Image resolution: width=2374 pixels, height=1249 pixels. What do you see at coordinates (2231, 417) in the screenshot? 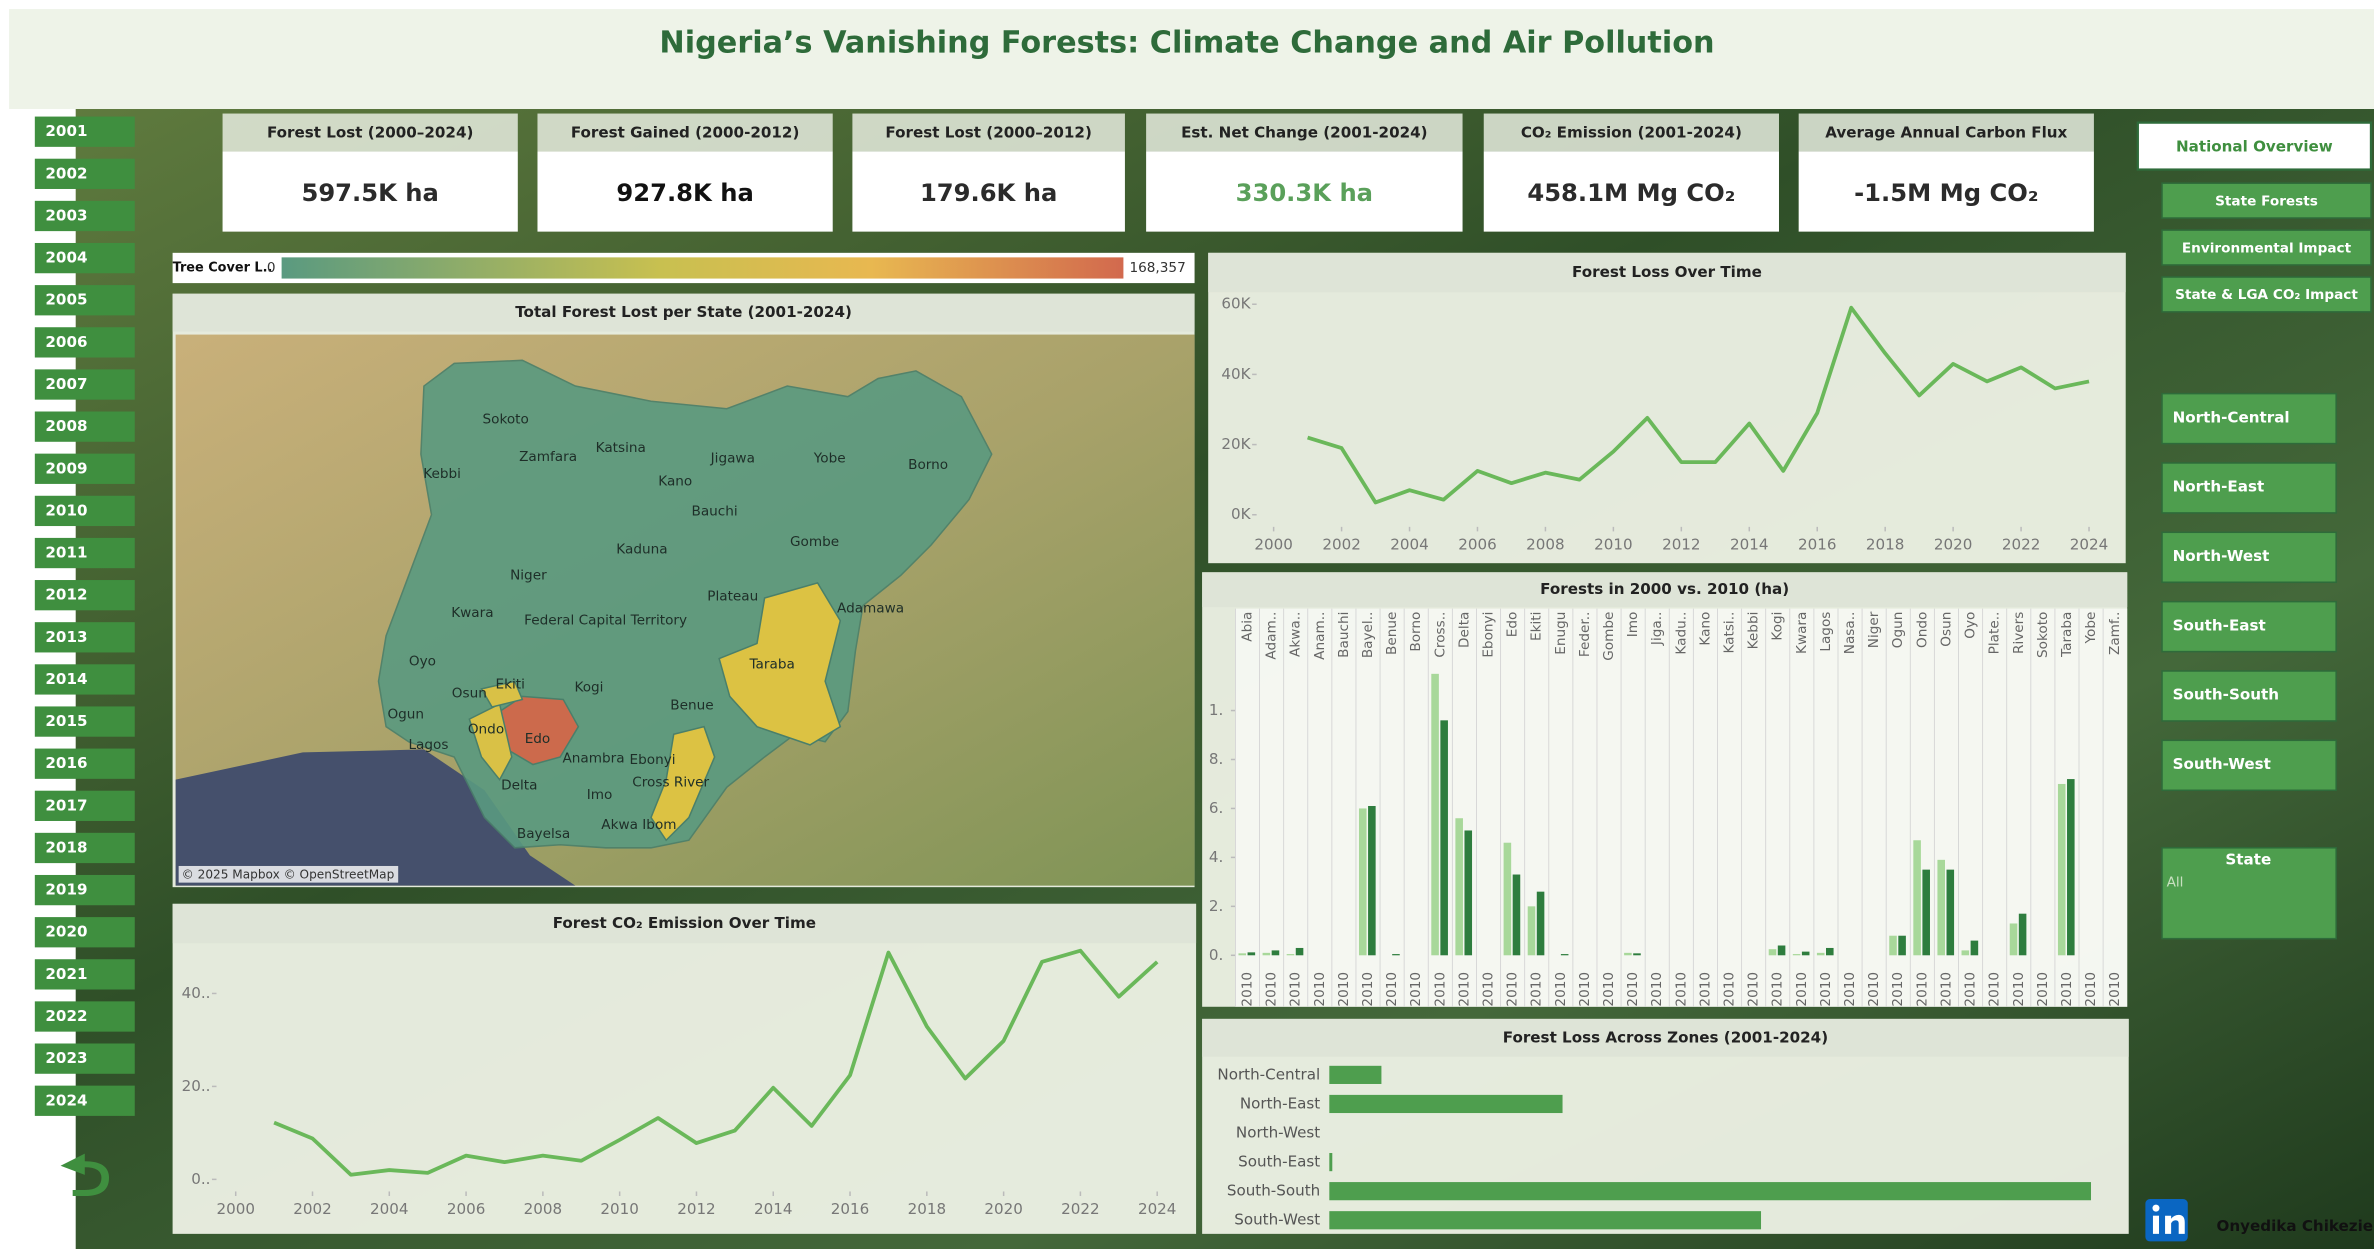
I see `zone-button-label: North-Central` at bounding box center [2231, 417].